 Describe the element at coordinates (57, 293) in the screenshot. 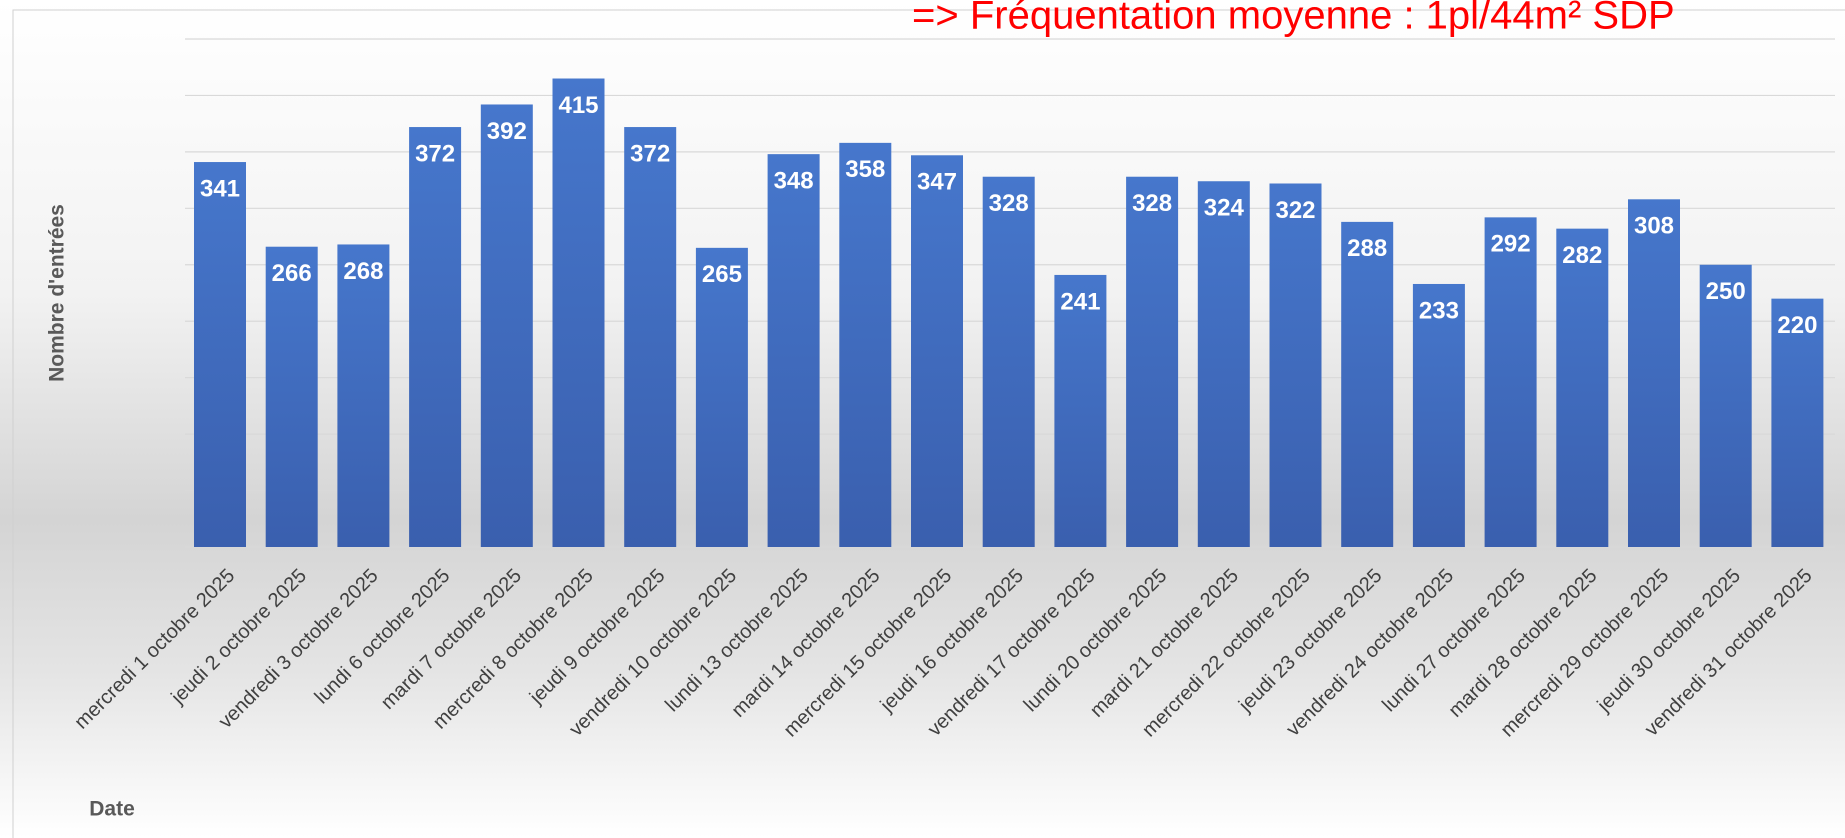

I see `y-axis-label: Nombre d'entrées` at that location.